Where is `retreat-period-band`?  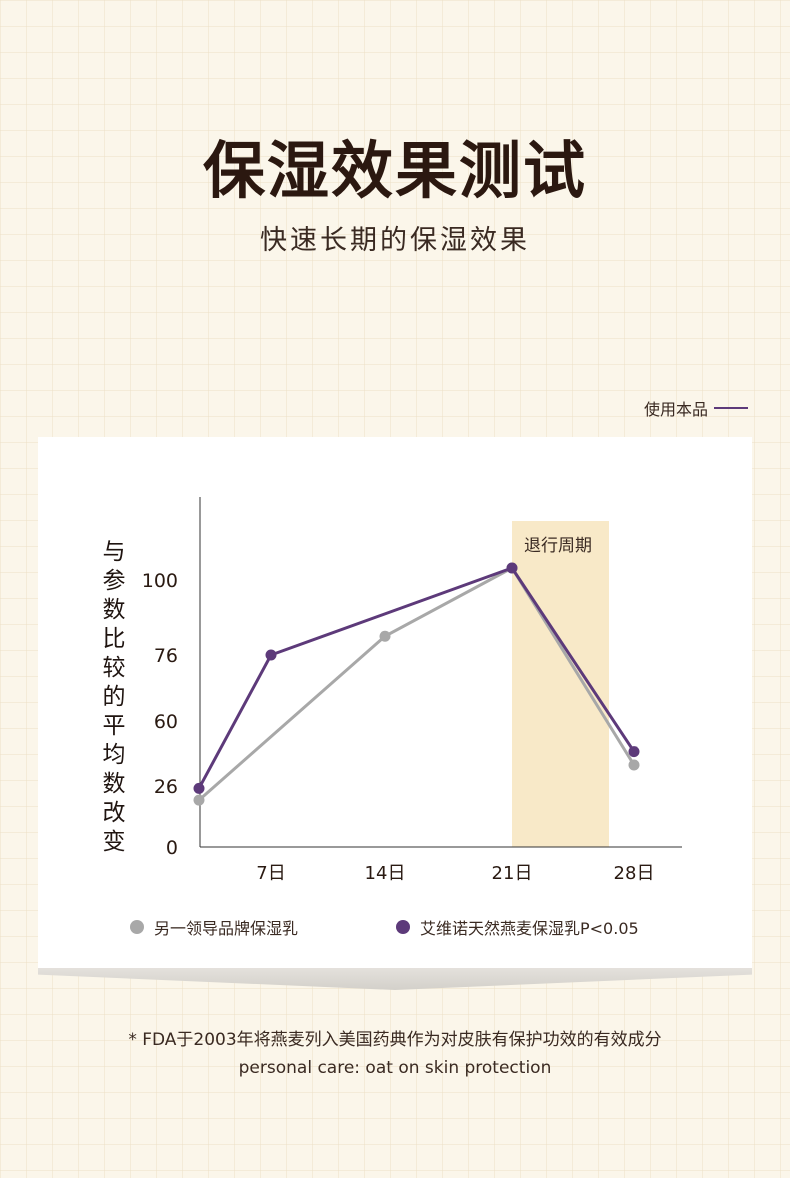 retreat-period-band is located at coordinates (560, 684).